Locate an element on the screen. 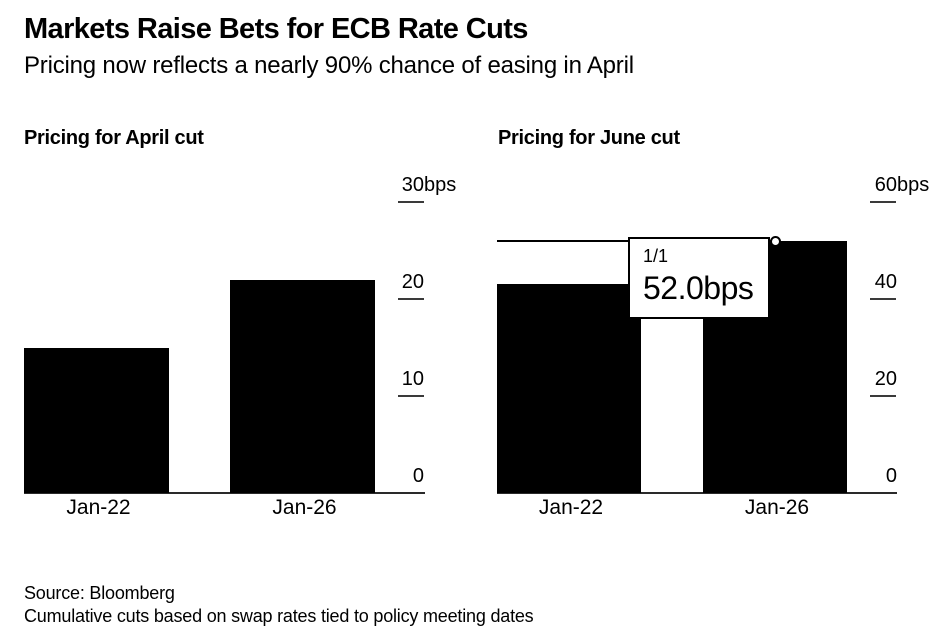 The height and width of the screenshot is (640, 946). figure-title: Markets Raise Bets for ECB Rate Cuts is located at coordinates (276, 29).